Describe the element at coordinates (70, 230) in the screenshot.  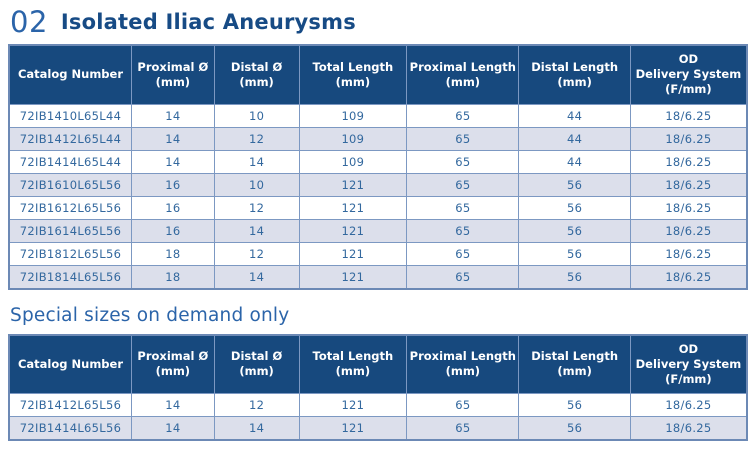
I see `catalog-number-cell: 72IB1614L65L56` at that location.